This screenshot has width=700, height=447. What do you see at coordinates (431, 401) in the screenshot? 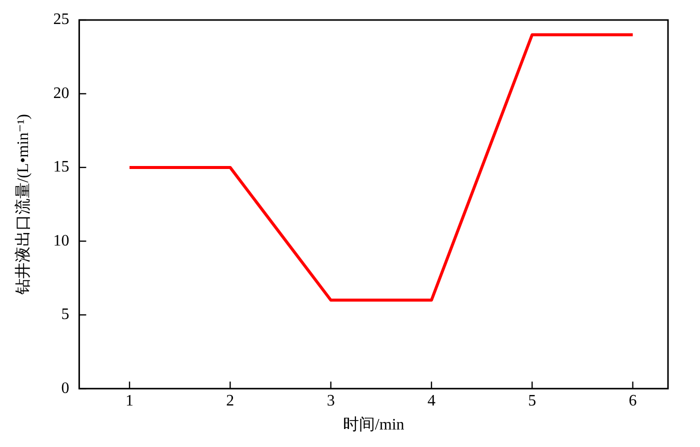
I see `x-tick-label: 4` at bounding box center [431, 401].